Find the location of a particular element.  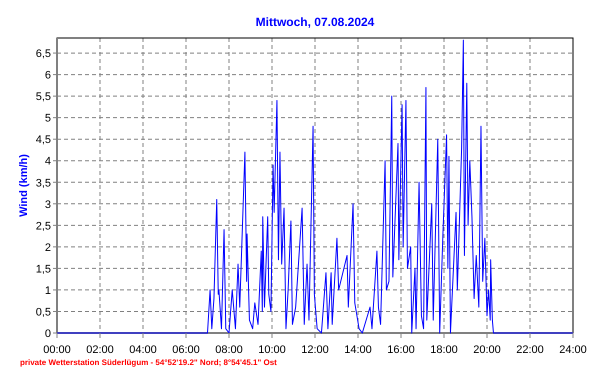

y-tick-label: 3 is located at coordinates (47, 204).